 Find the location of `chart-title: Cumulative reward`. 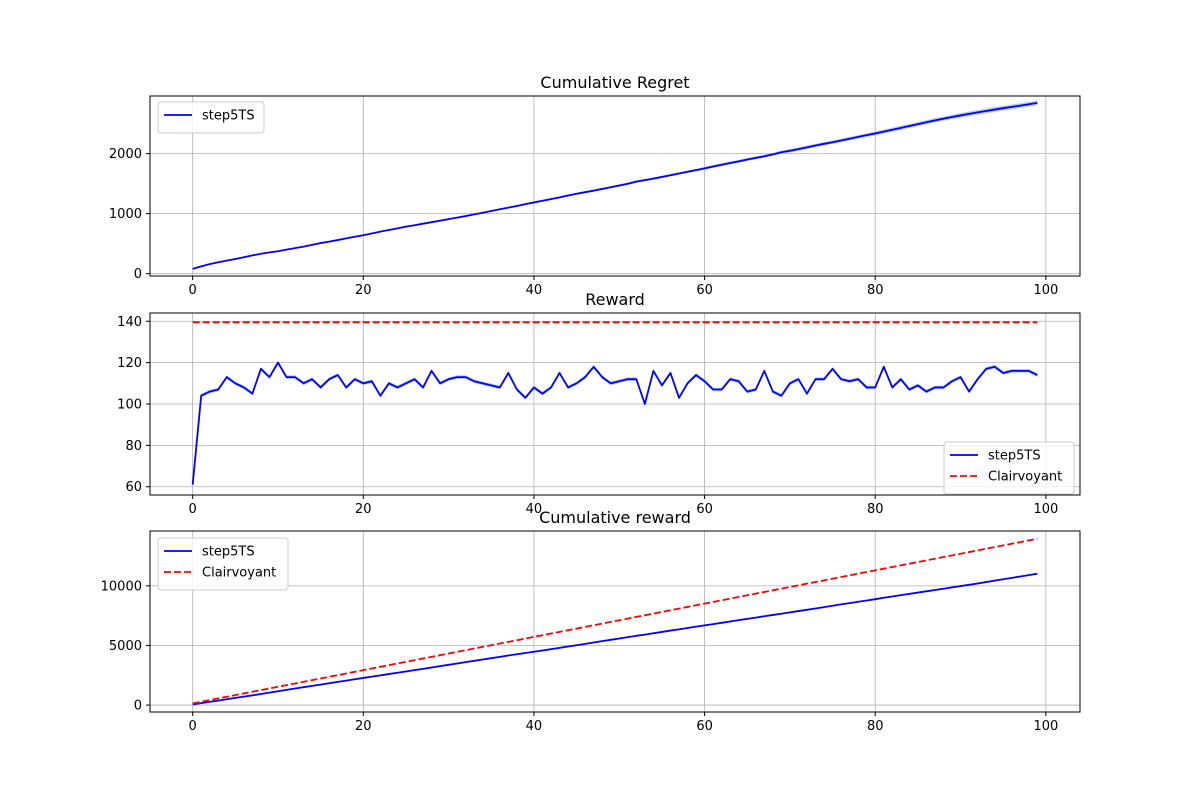

chart-title: Cumulative reward is located at coordinates (615, 517).